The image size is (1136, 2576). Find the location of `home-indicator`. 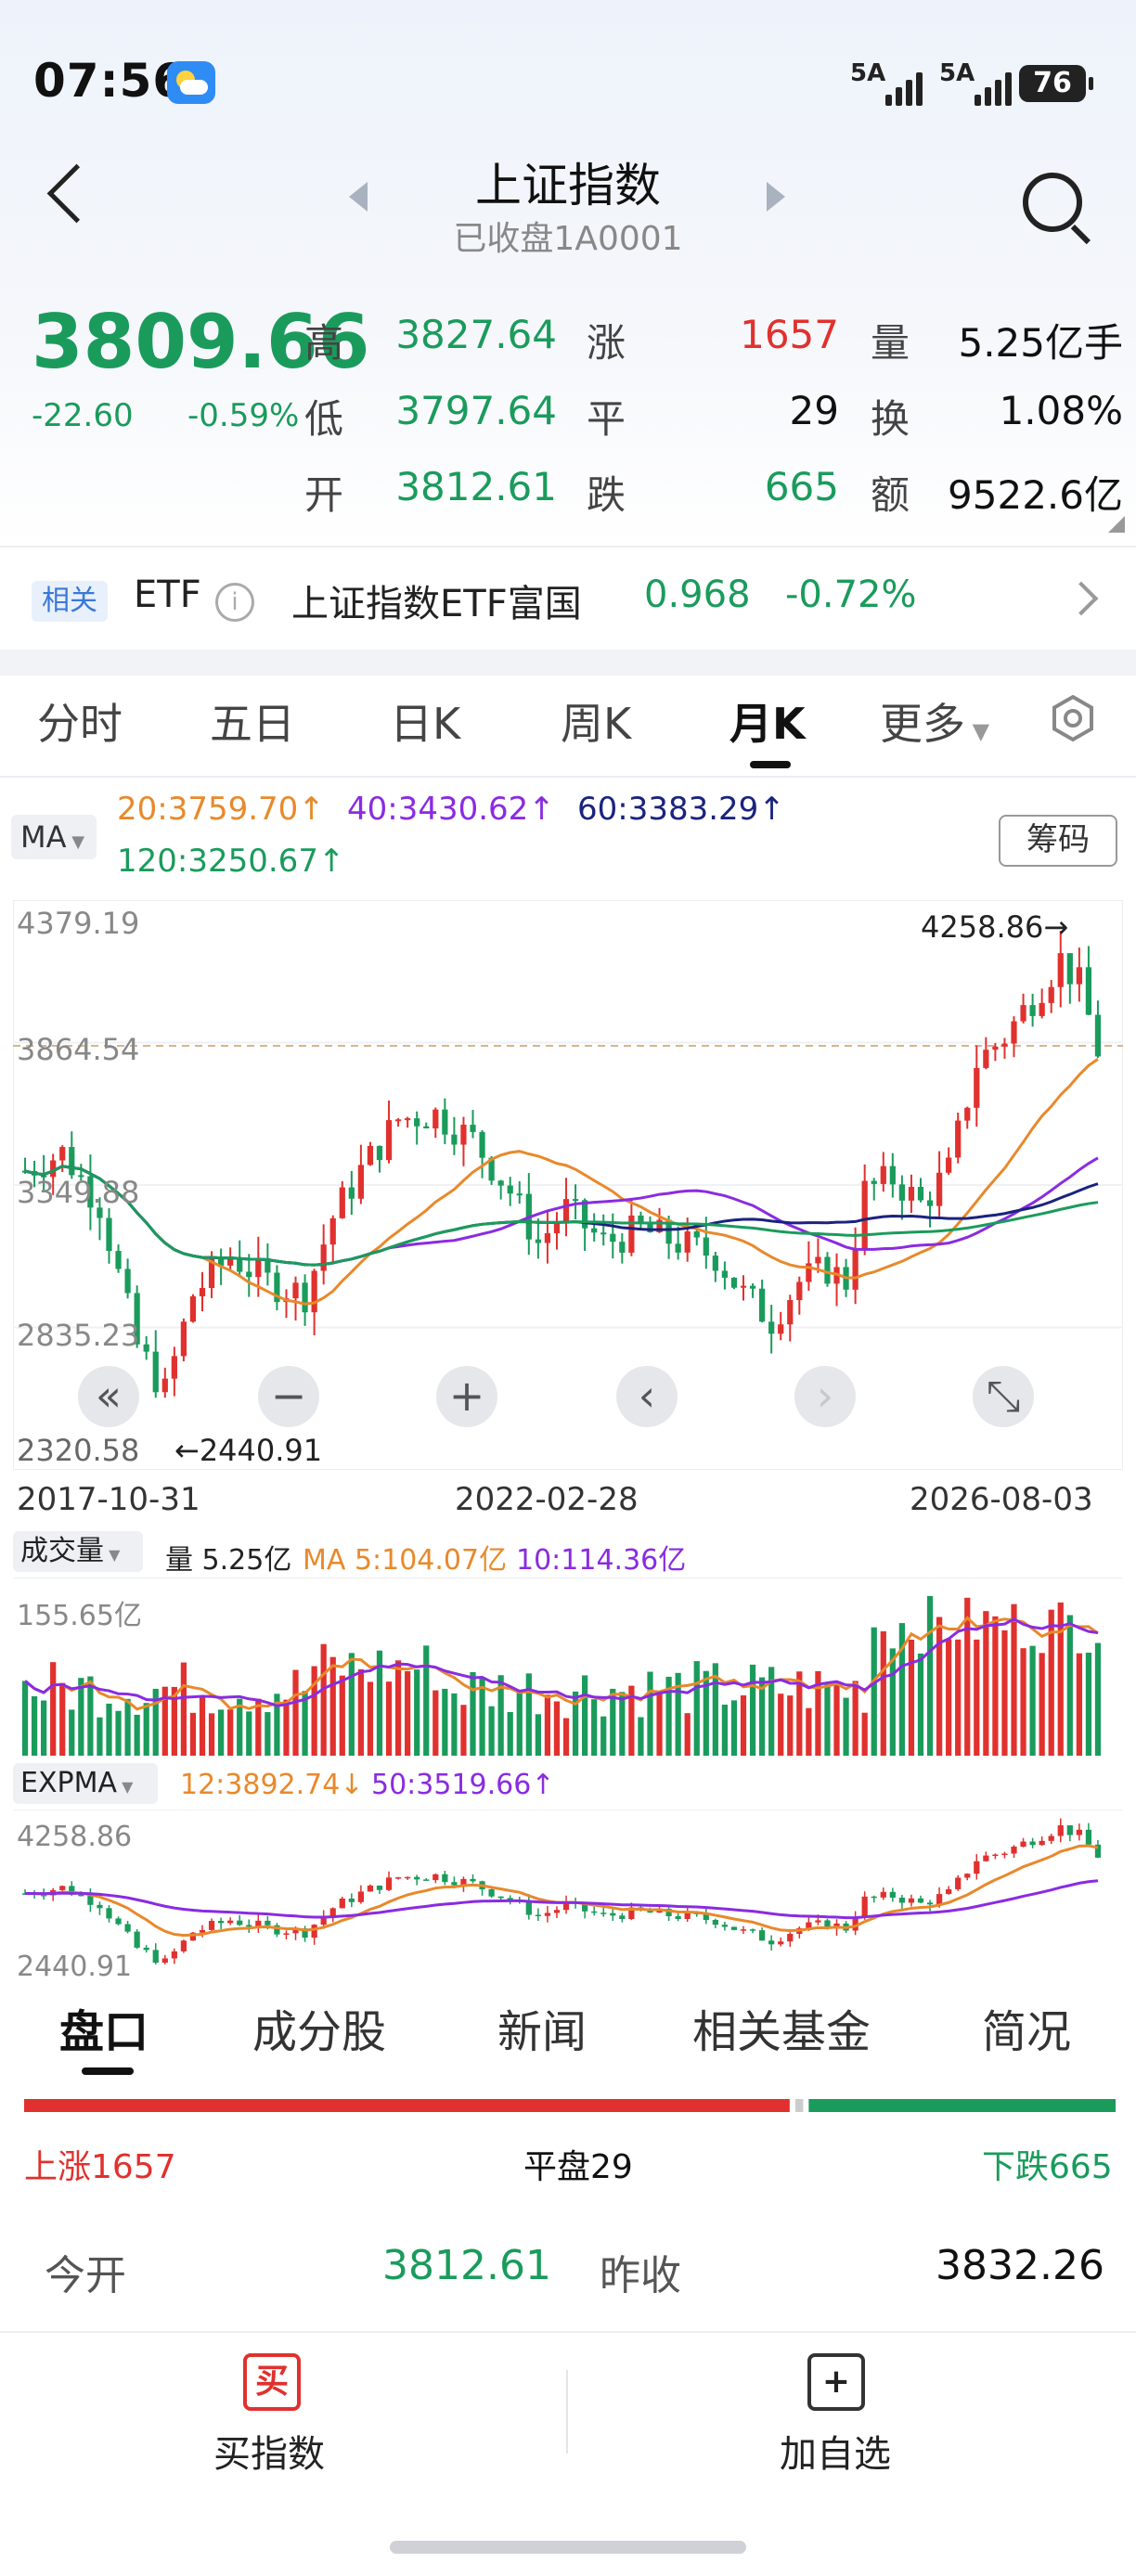

home-indicator is located at coordinates (568, 2547).